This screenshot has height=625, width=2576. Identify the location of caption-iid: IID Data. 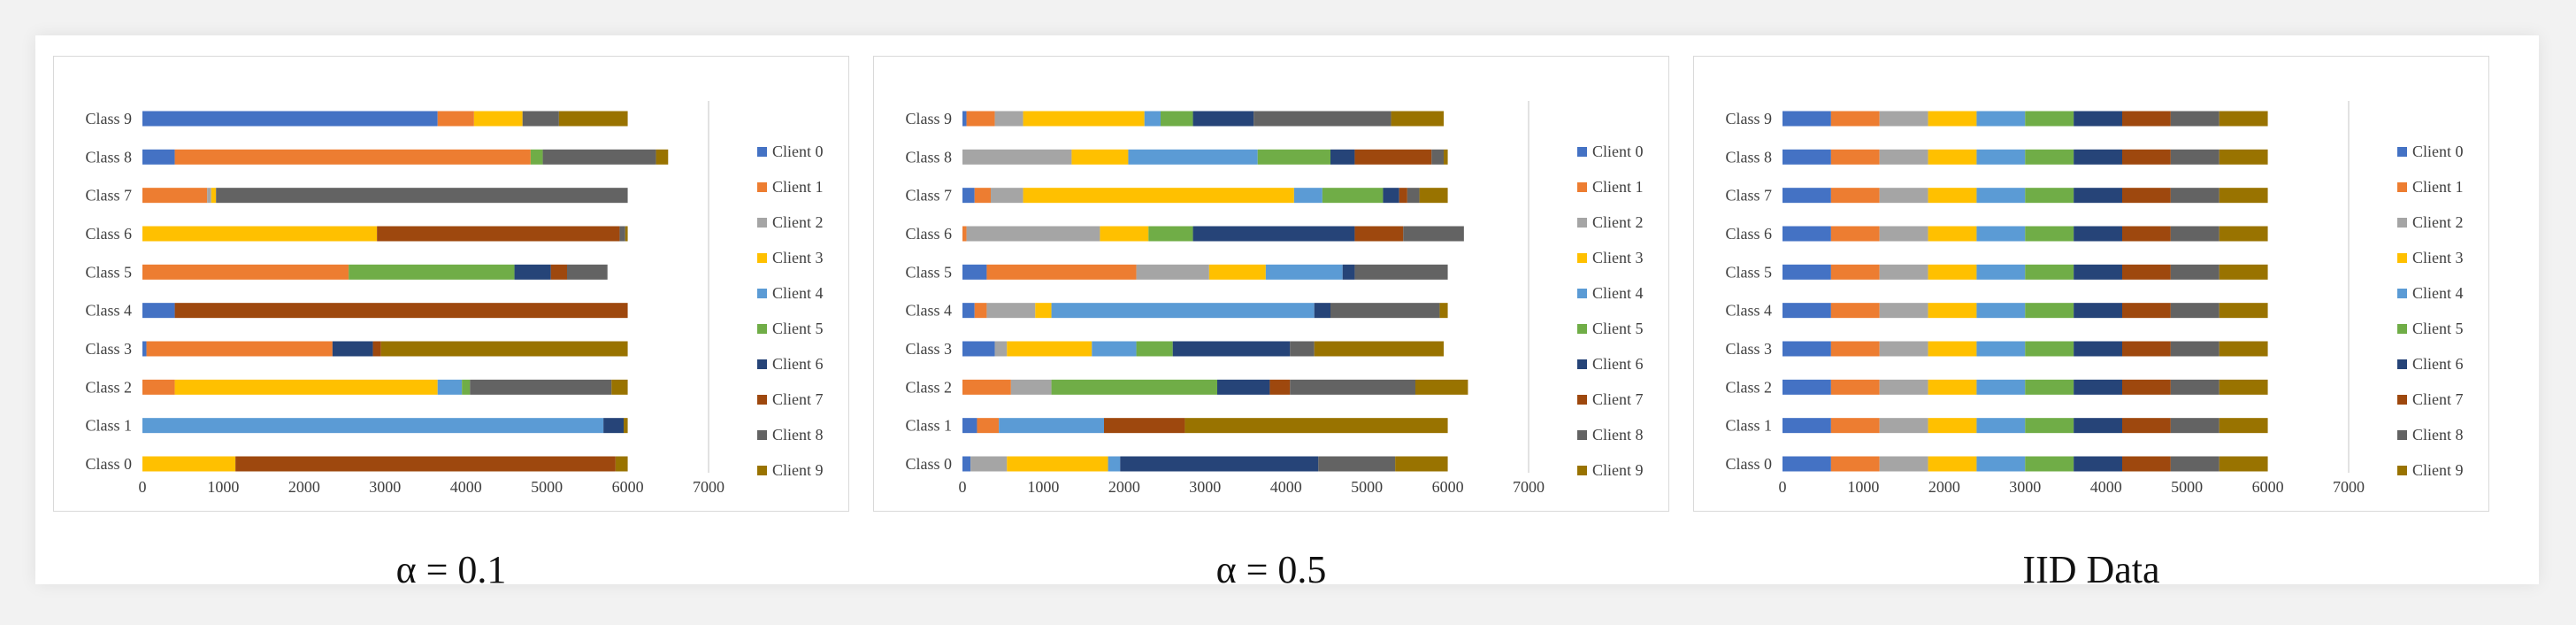
(2091, 569).